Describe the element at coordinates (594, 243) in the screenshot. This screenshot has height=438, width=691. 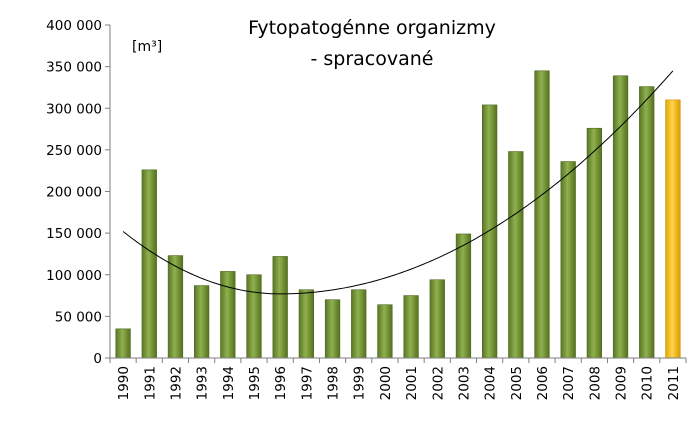
I see `bar-2008` at that location.